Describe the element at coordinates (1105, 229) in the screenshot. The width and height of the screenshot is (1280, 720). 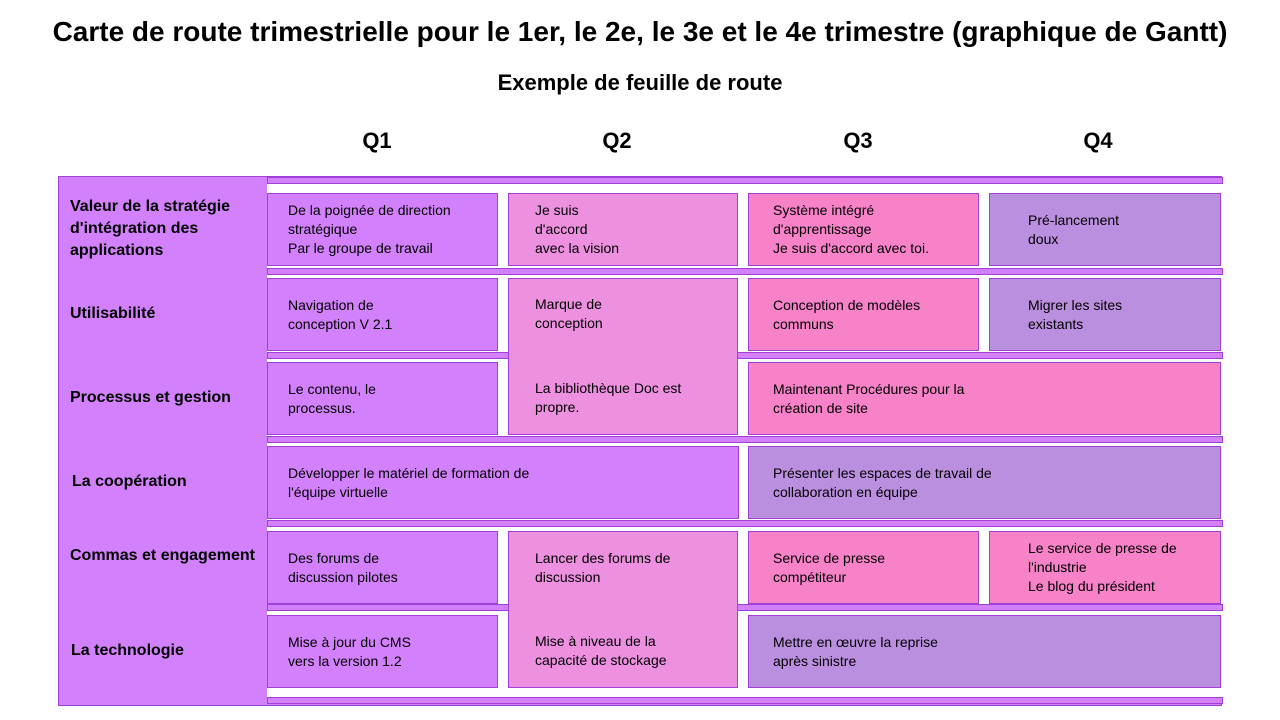
I see `task-block: Pré-lancement doux` at that location.